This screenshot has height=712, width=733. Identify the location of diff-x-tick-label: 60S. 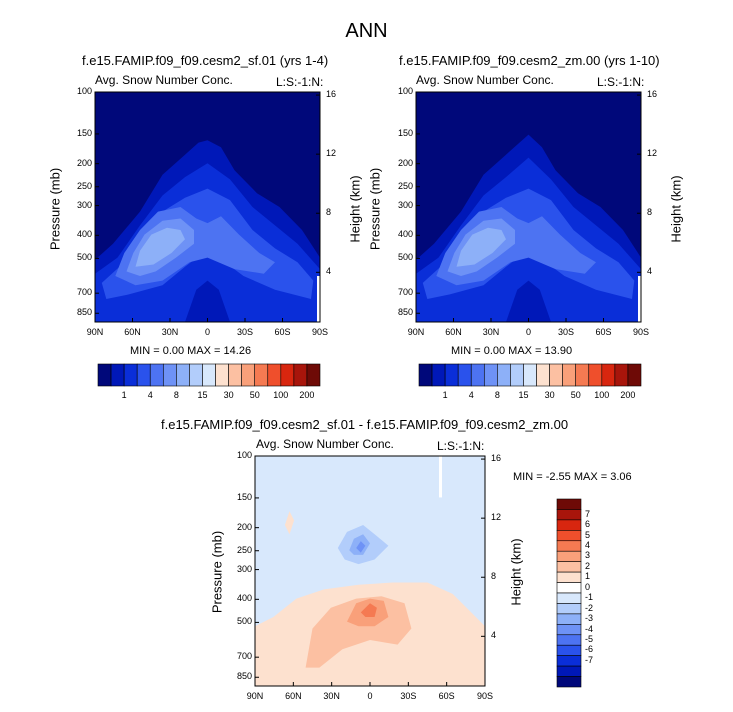
(446, 696).